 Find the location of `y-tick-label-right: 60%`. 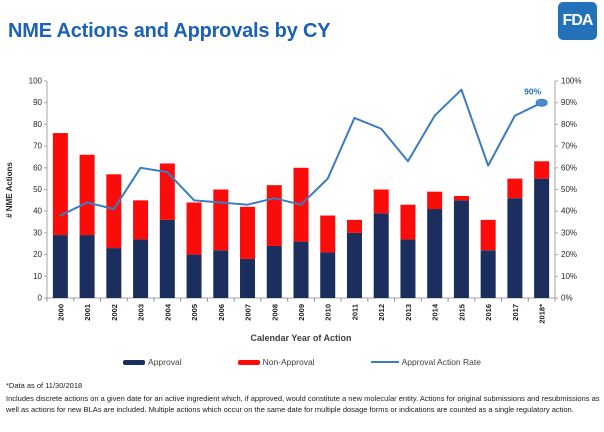

y-tick-label-right: 60% is located at coordinates (569, 167).